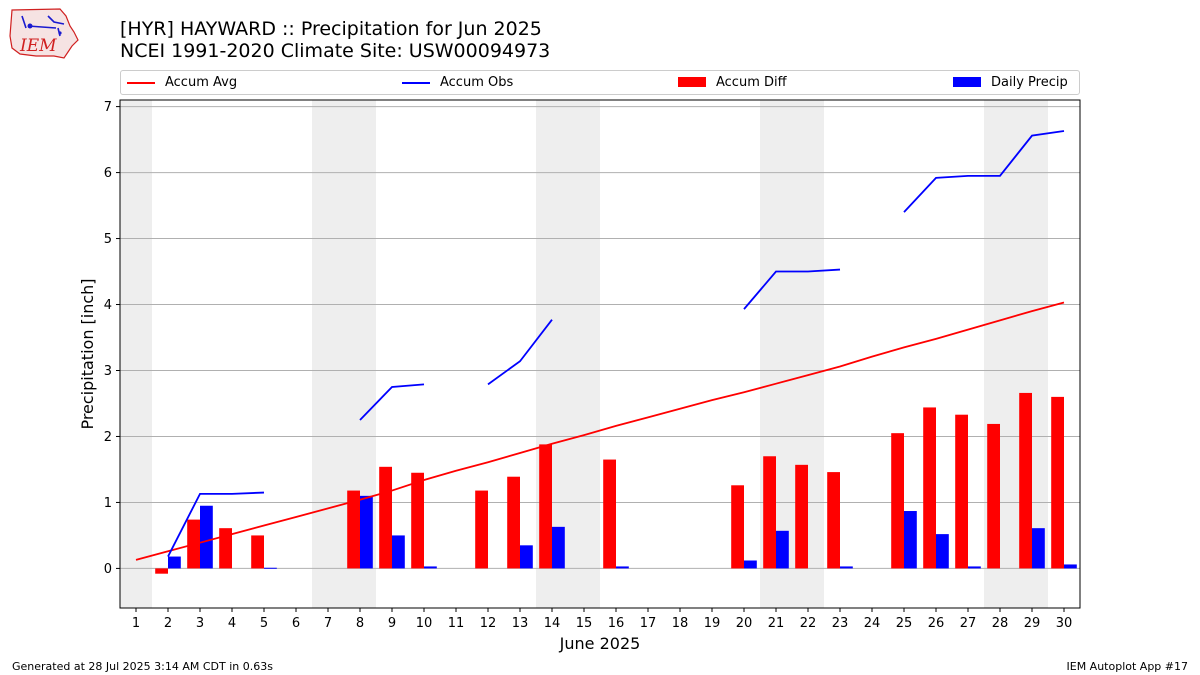 This screenshot has width=1200, height=675. Describe the element at coordinates (44, 33) in the screenshot. I see `iem-logo: IEM` at that location.